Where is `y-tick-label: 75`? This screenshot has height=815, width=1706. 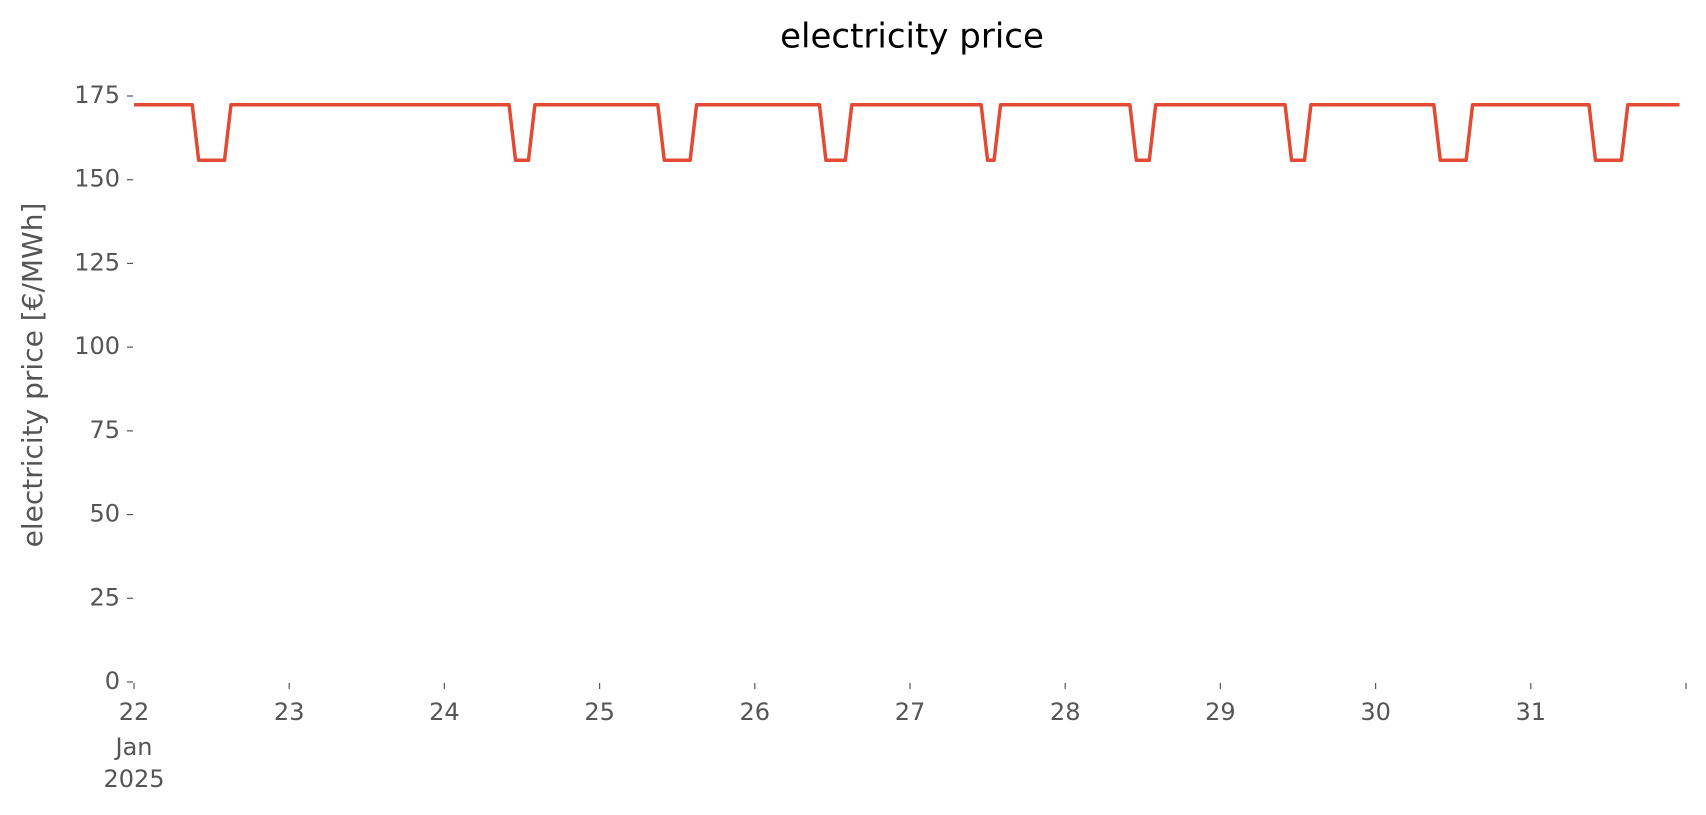 y-tick-label: 75 is located at coordinates (104, 430).